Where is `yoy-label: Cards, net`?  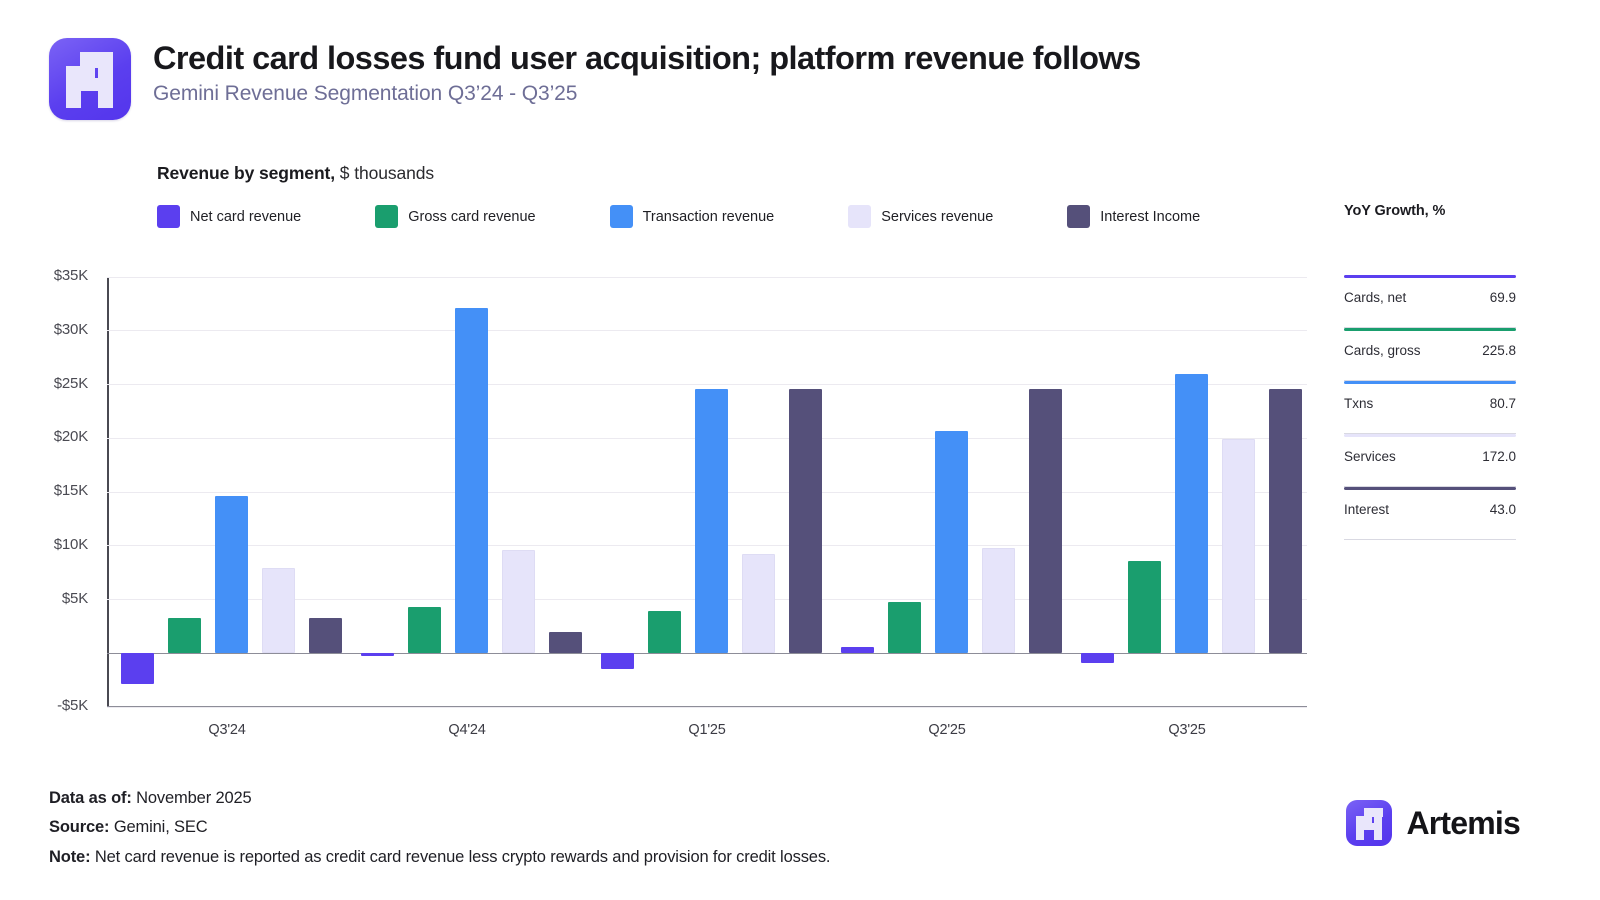
yoy-label: Cards, net is located at coordinates (1375, 297).